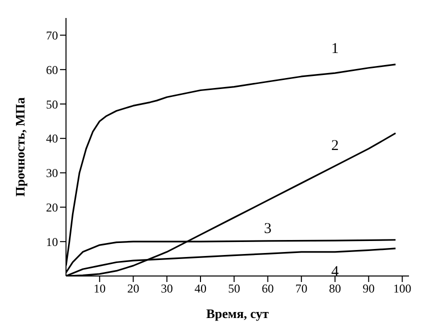 The height and width of the screenshot is (336, 427). What do you see at coordinates (20, 146) in the screenshot?
I see `y-axis-title: Прочность, МПа` at bounding box center [20, 146].